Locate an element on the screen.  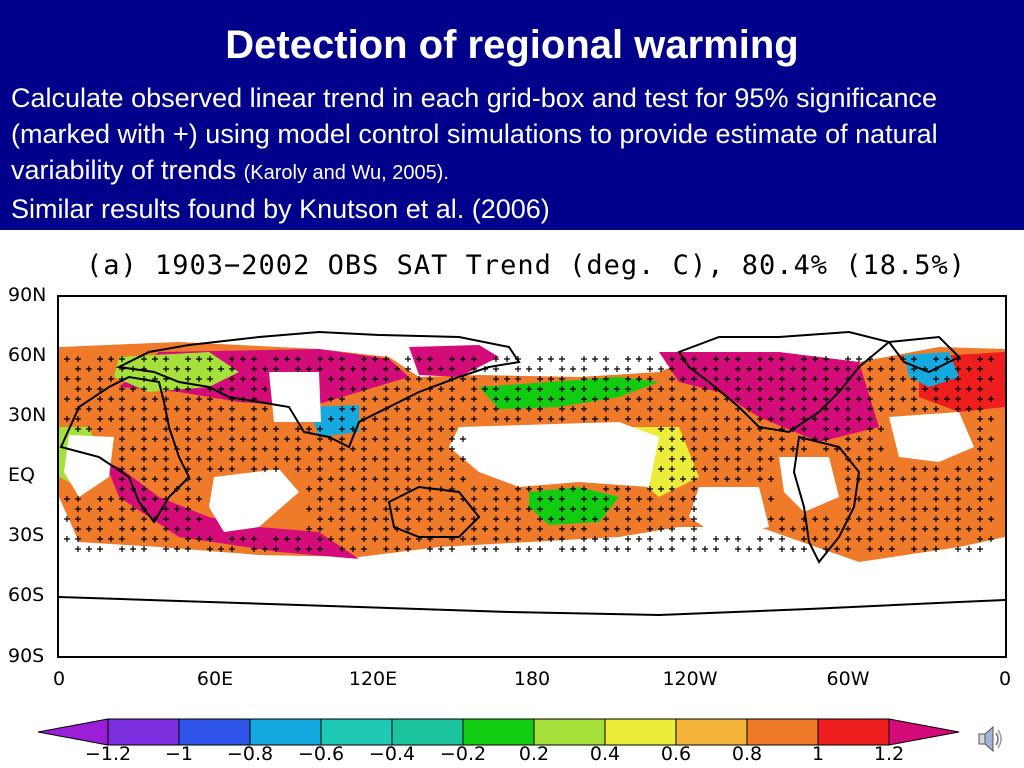
speaker-icon is located at coordinates (990, 739).